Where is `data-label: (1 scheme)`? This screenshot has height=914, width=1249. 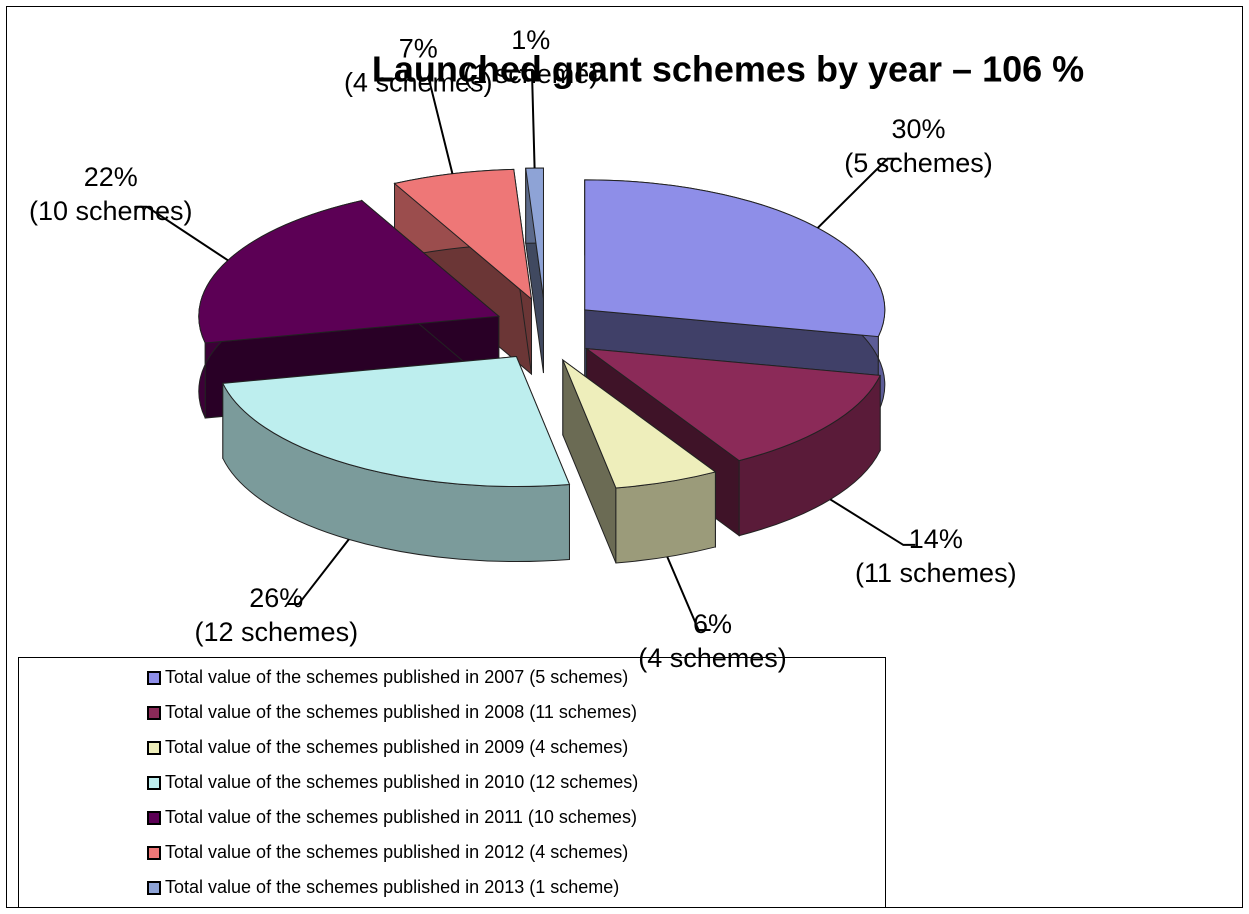
data-label: (1 scheme) is located at coordinates (530, 74).